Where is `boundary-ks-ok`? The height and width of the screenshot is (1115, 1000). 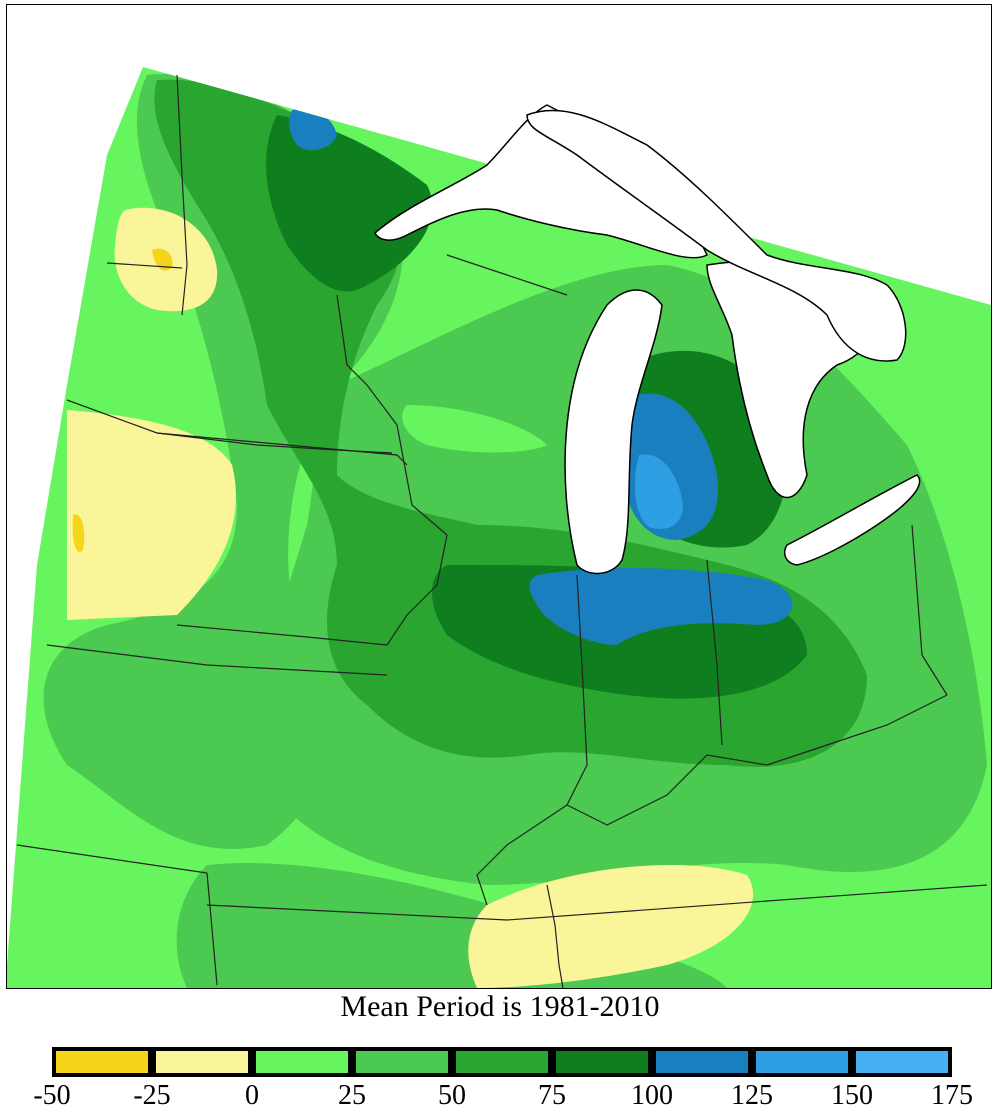 boundary-ks-ok is located at coordinates (112, 859).